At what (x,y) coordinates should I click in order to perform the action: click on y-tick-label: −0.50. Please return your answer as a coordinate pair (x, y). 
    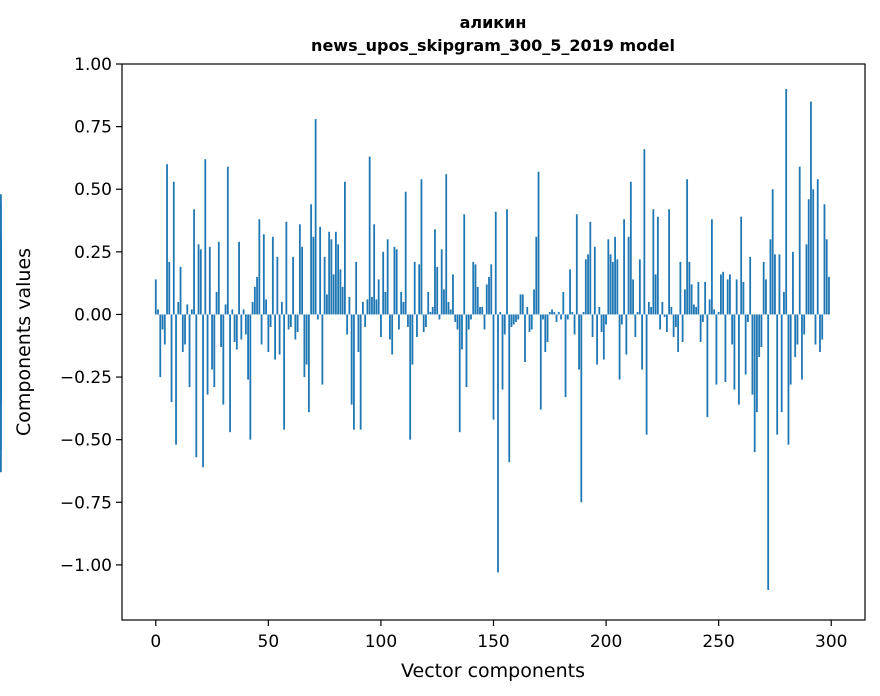
    Looking at the image, I should click on (86, 441).